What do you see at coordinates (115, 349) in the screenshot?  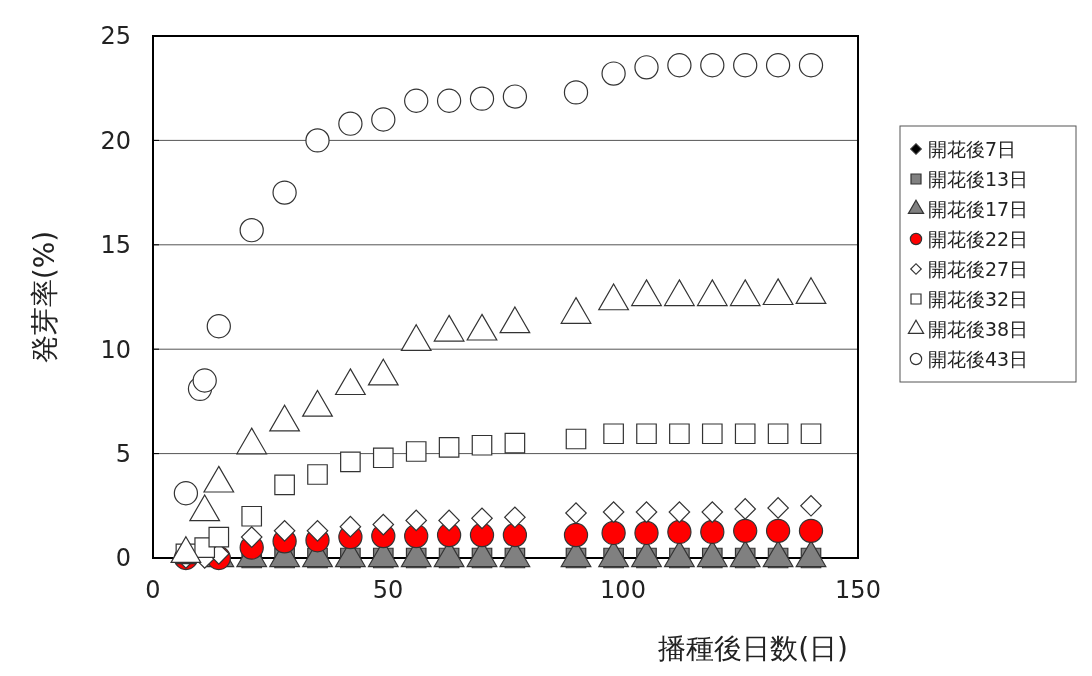 I see `y-tick-label: 10` at bounding box center [115, 349].